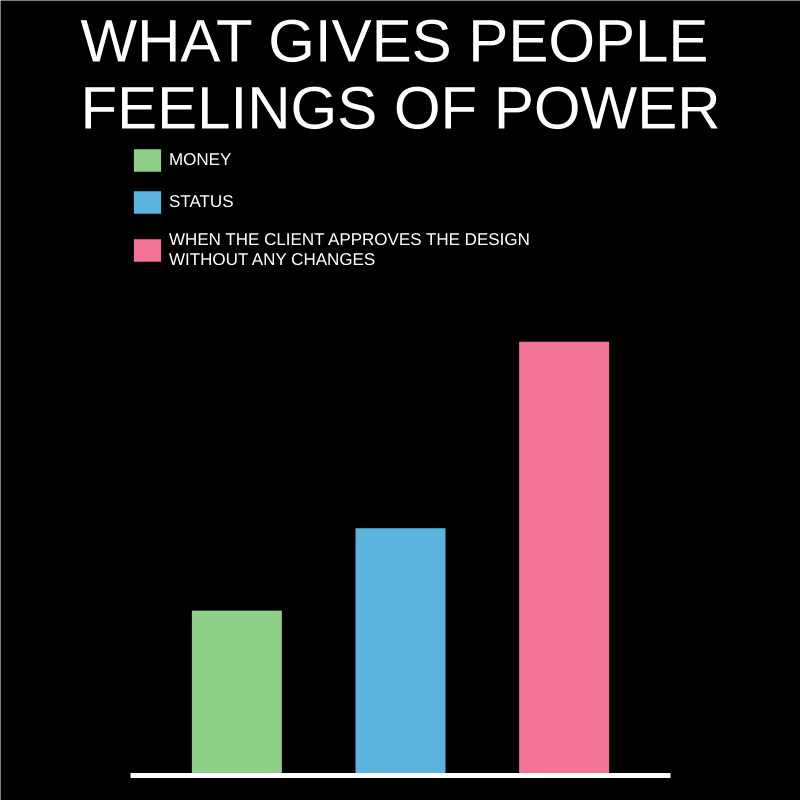 The width and height of the screenshot is (800, 800). I want to click on legend-label: WHEN THE CLIENT APPROVES THE DESIGN WITHOUT ANY CHANGES, so click(349, 250).